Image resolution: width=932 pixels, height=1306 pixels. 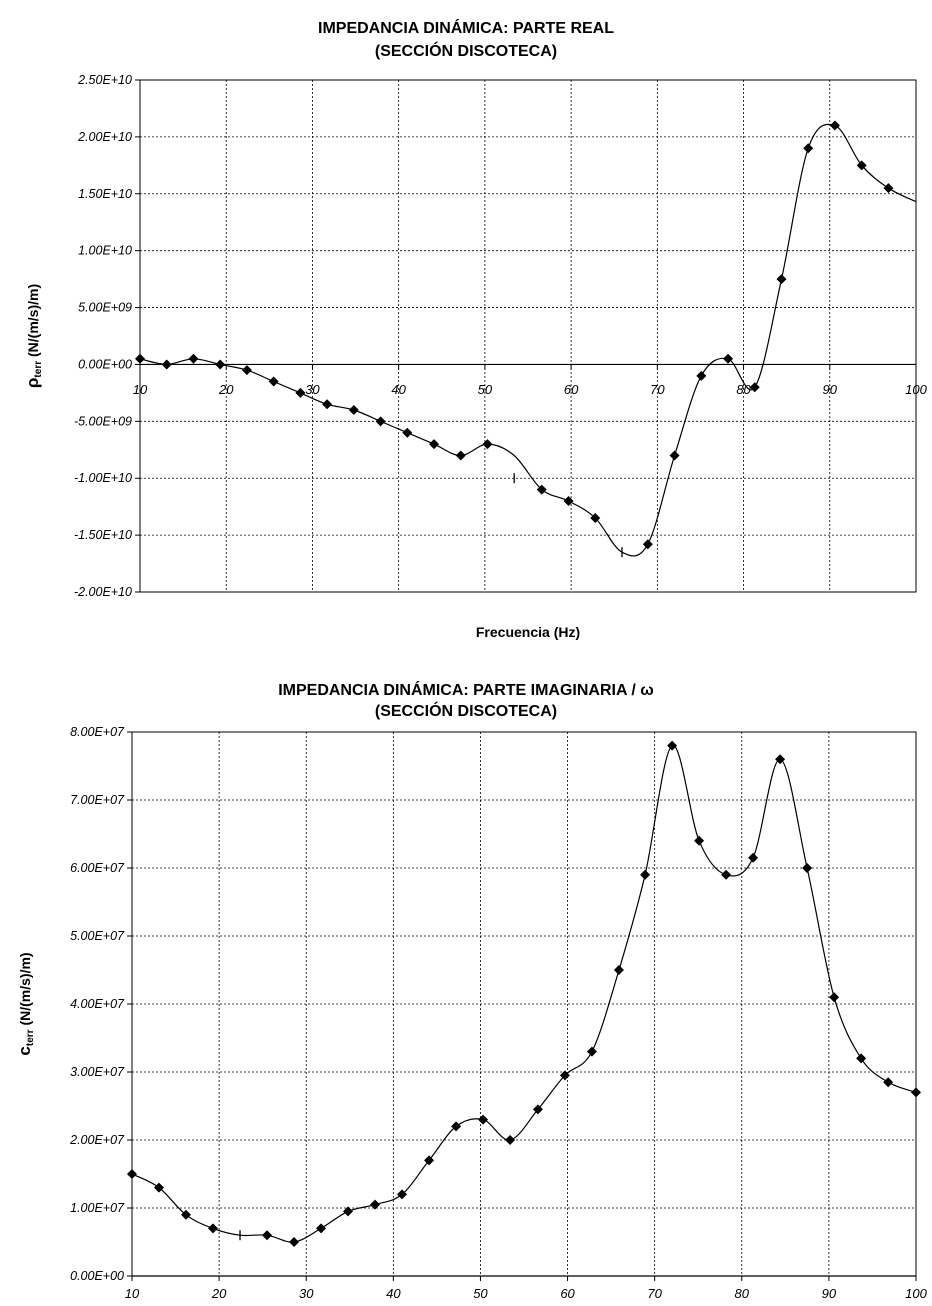 I want to click on y-tick-label: 2.50E+10, so click(x=104, y=80).